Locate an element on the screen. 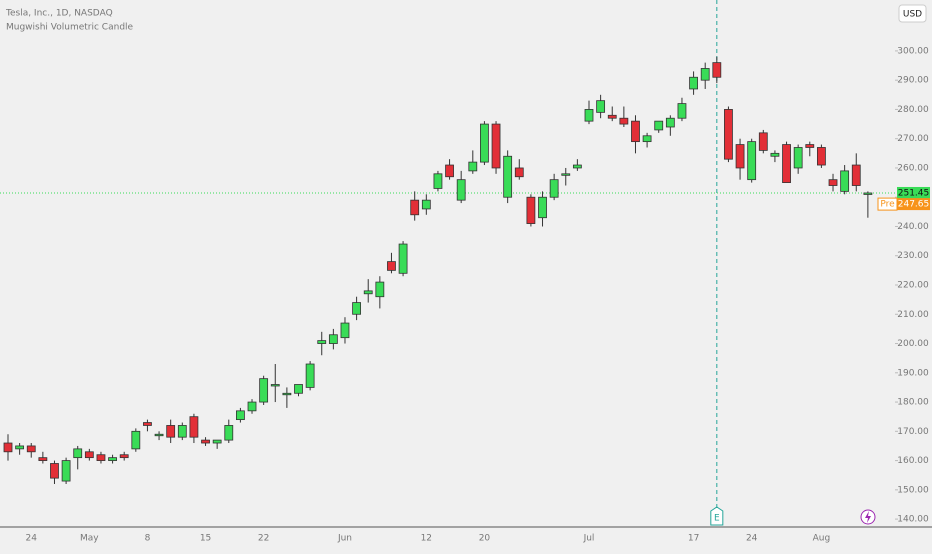  earnings-label: E is located at coordinates (717, 519).